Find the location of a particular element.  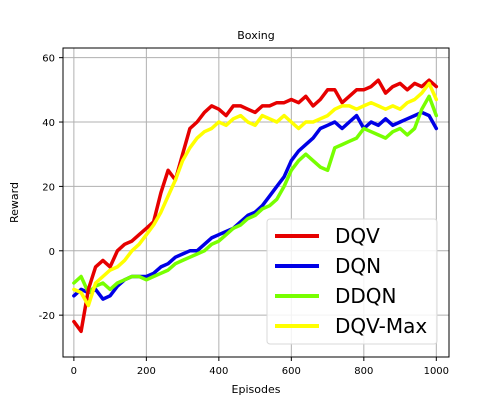

y-tick-label: 60 is located at coordinates (48, 59).